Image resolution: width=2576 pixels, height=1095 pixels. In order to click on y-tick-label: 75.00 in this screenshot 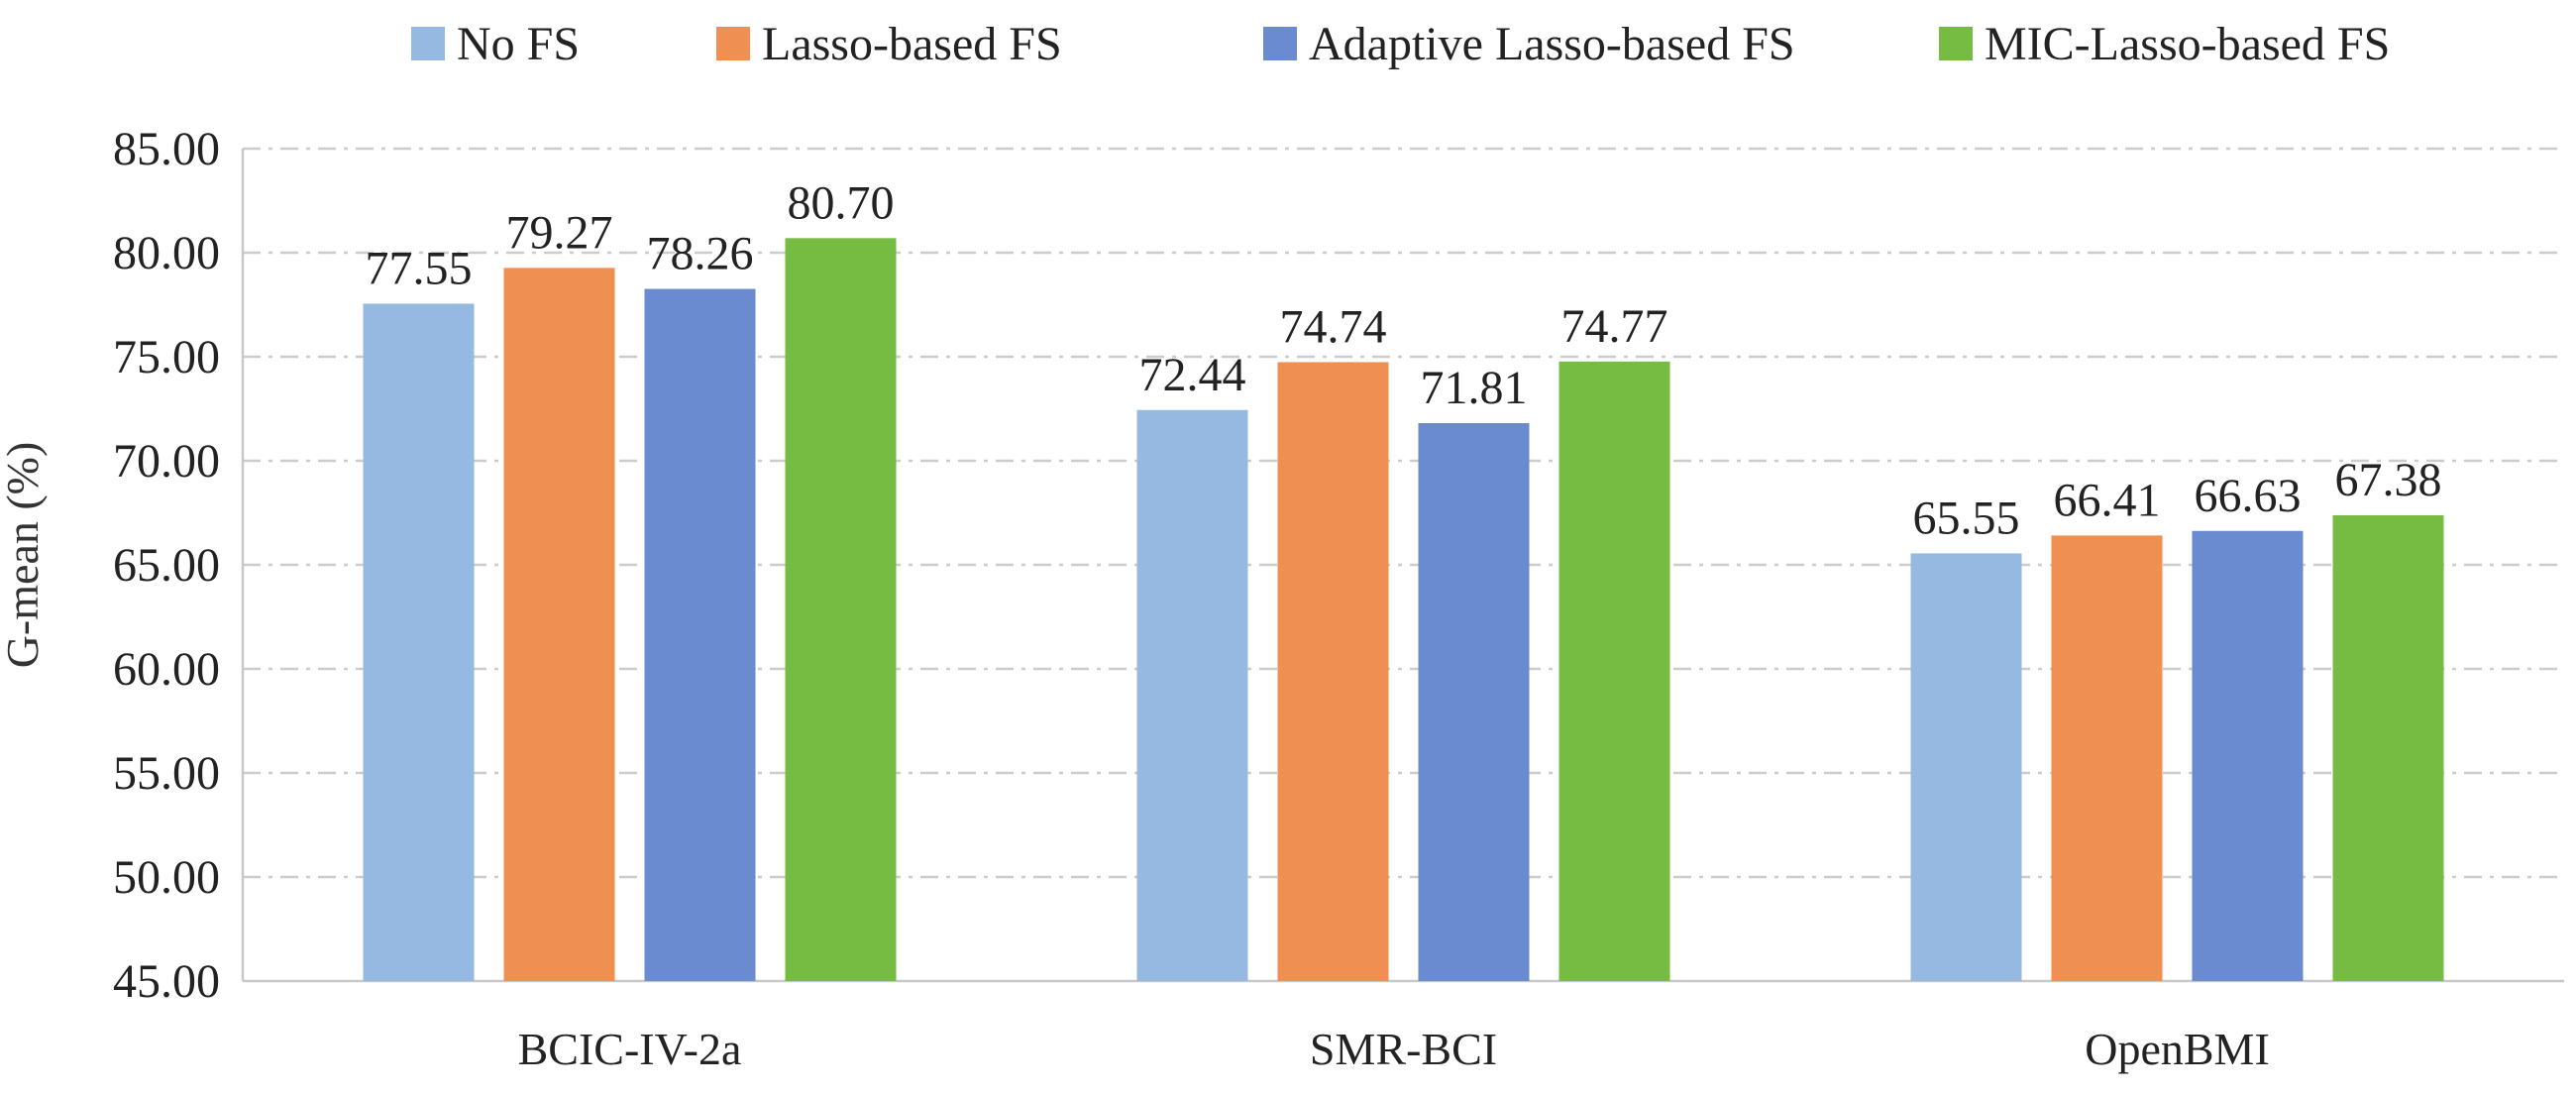, I will do `click(166, 357)`.